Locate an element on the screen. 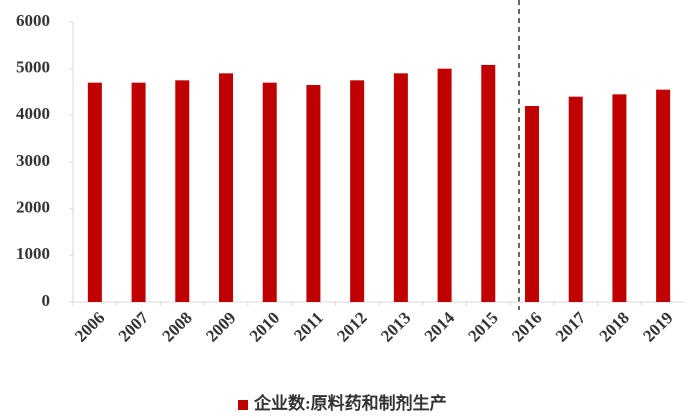 The height and width of the screenshot is (418, 695). y-tick-label: 1000 is located at coordinates (33, 253).